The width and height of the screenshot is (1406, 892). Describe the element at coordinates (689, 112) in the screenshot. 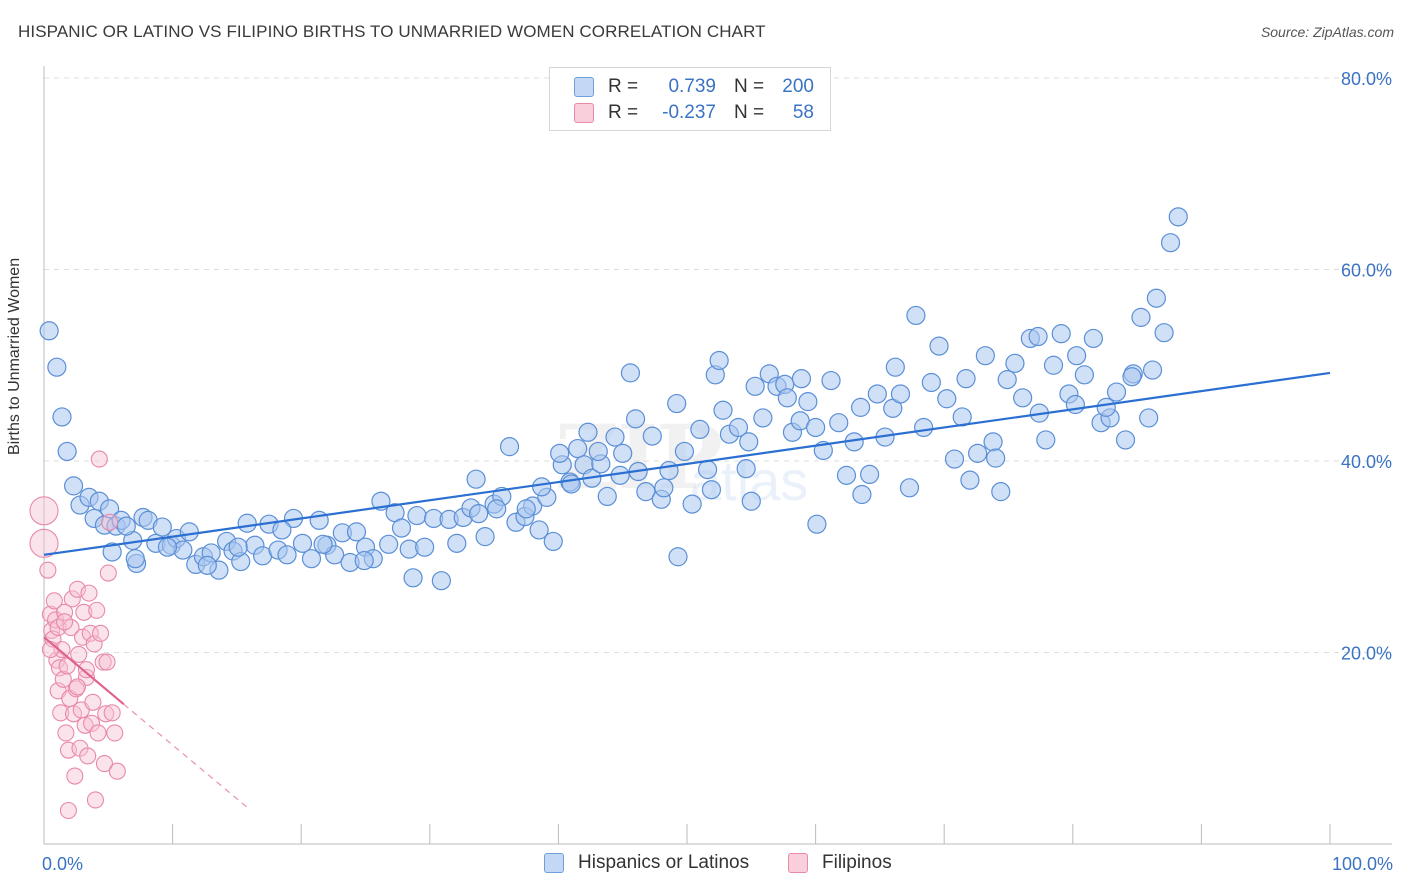

I see `legend-r-value: -0.237` at that location.